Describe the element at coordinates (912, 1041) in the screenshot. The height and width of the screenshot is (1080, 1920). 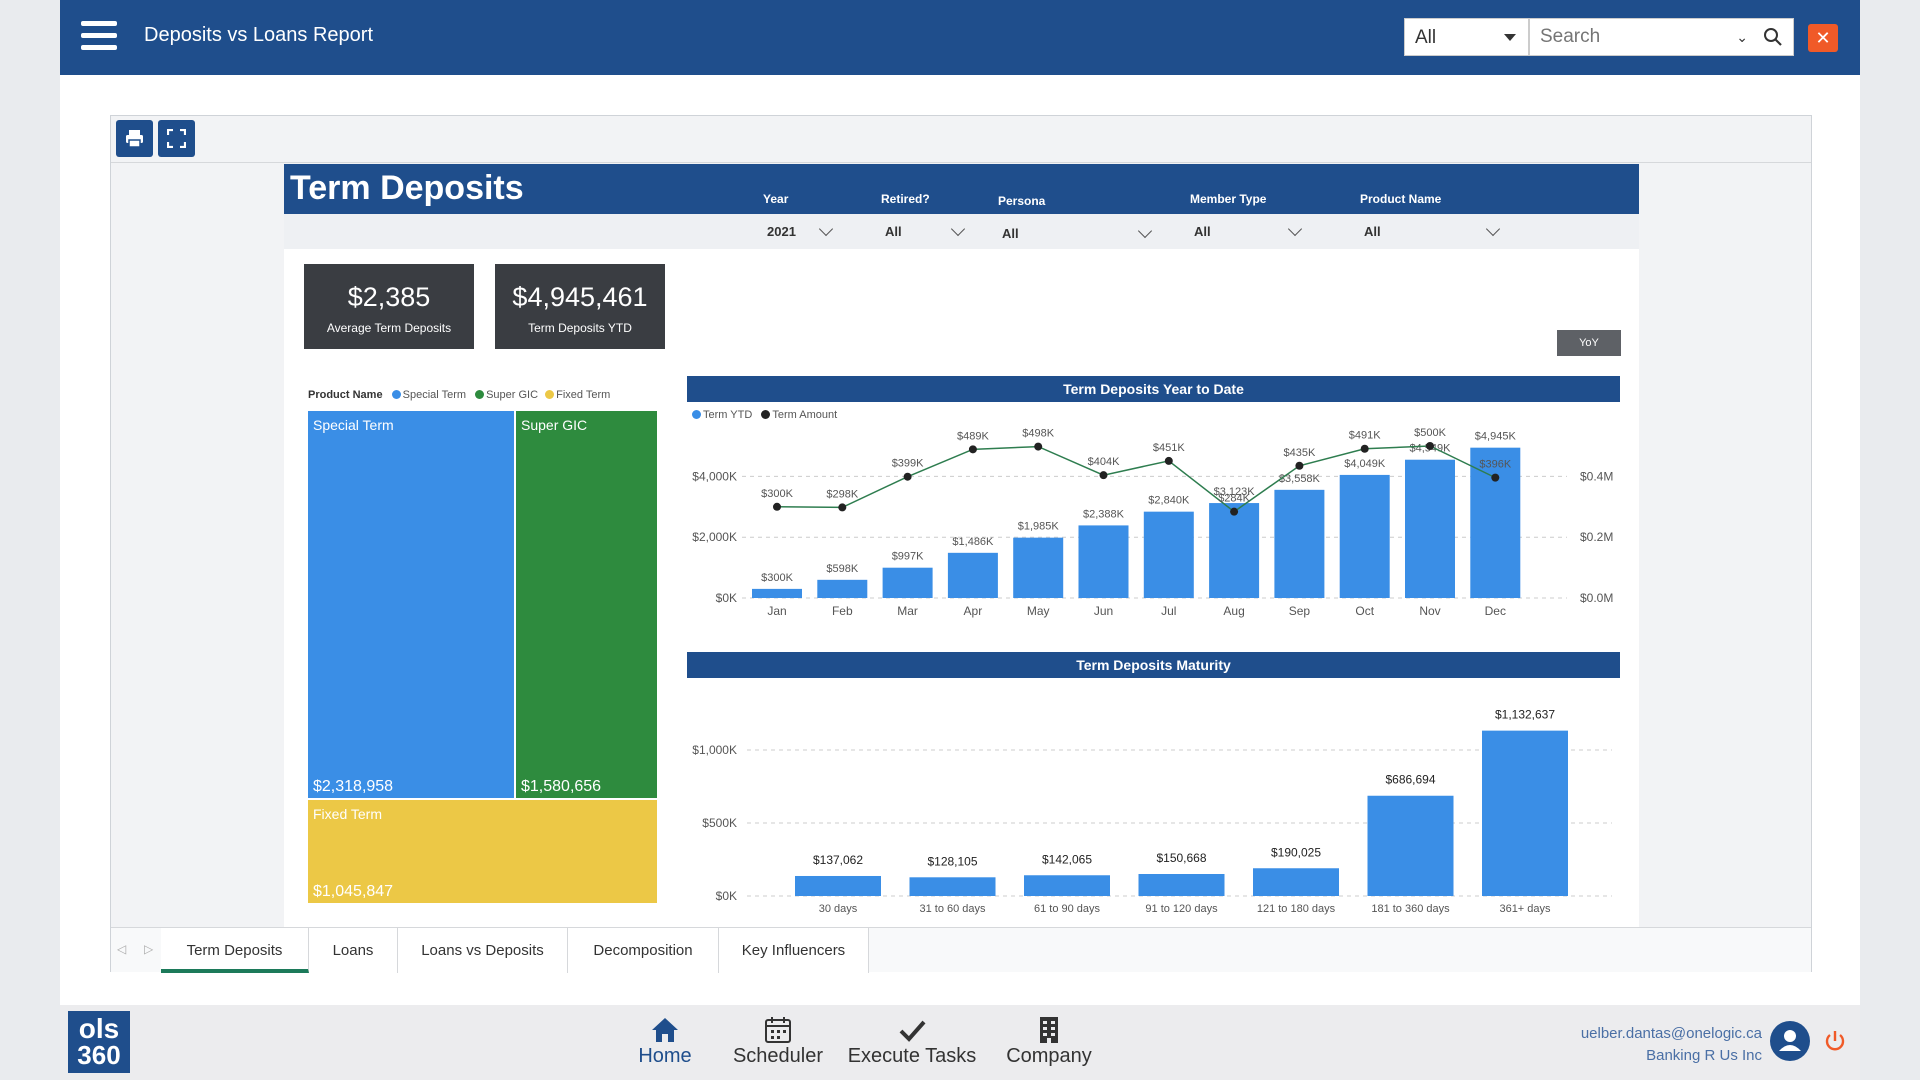
I see `nav-execute-tasks: Execute Tasks` at that location.